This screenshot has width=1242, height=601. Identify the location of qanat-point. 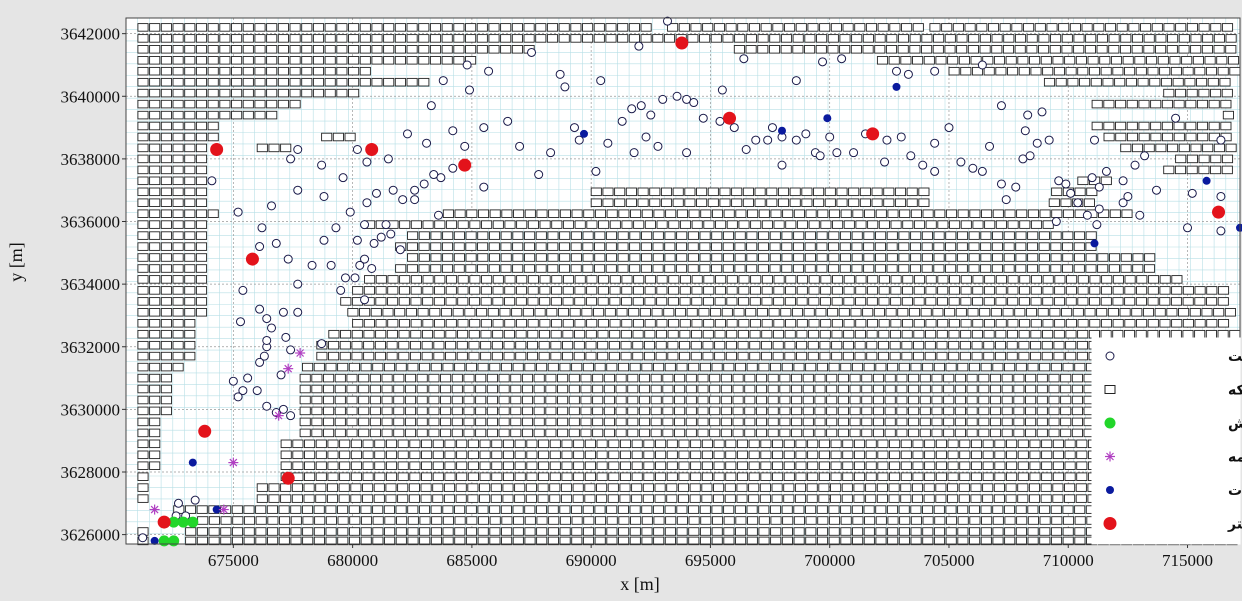
(896, 86).